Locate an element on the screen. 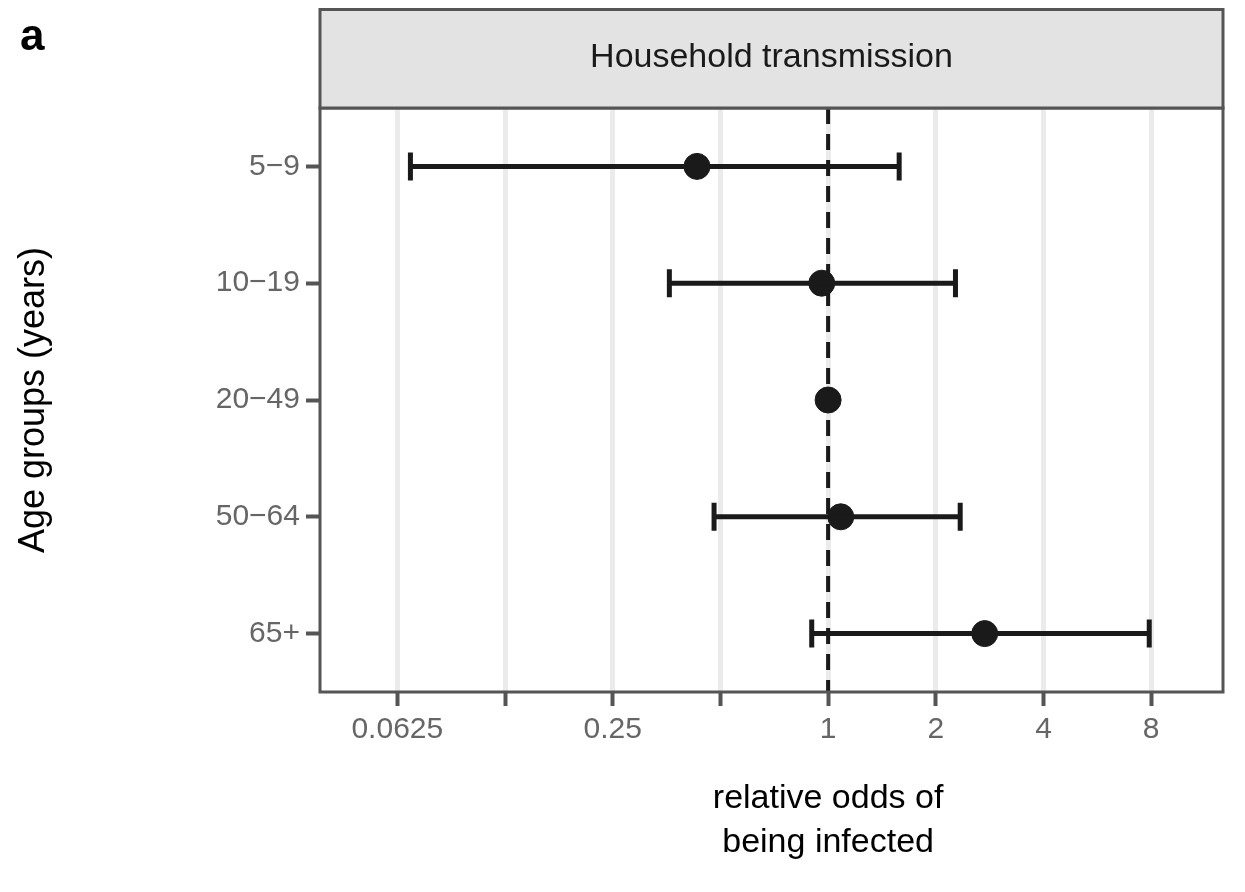  x-tick-label: 1 is located at coordinates (828, 728).